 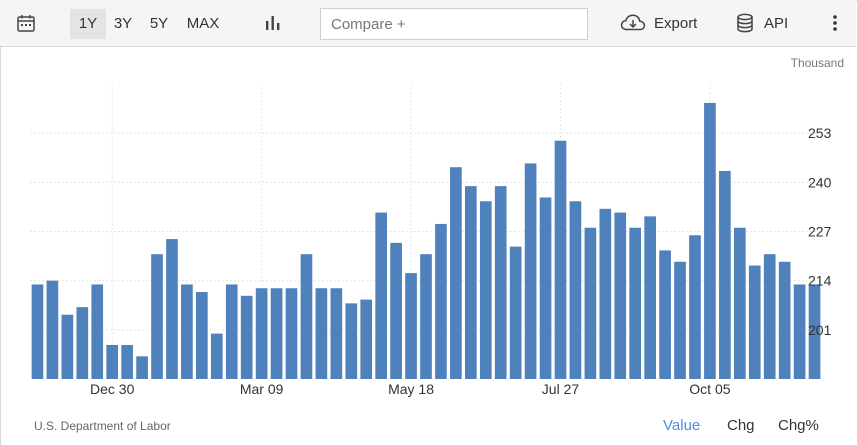 I want to click on range-1y-button: 1Y, so click(x=88, y=24).